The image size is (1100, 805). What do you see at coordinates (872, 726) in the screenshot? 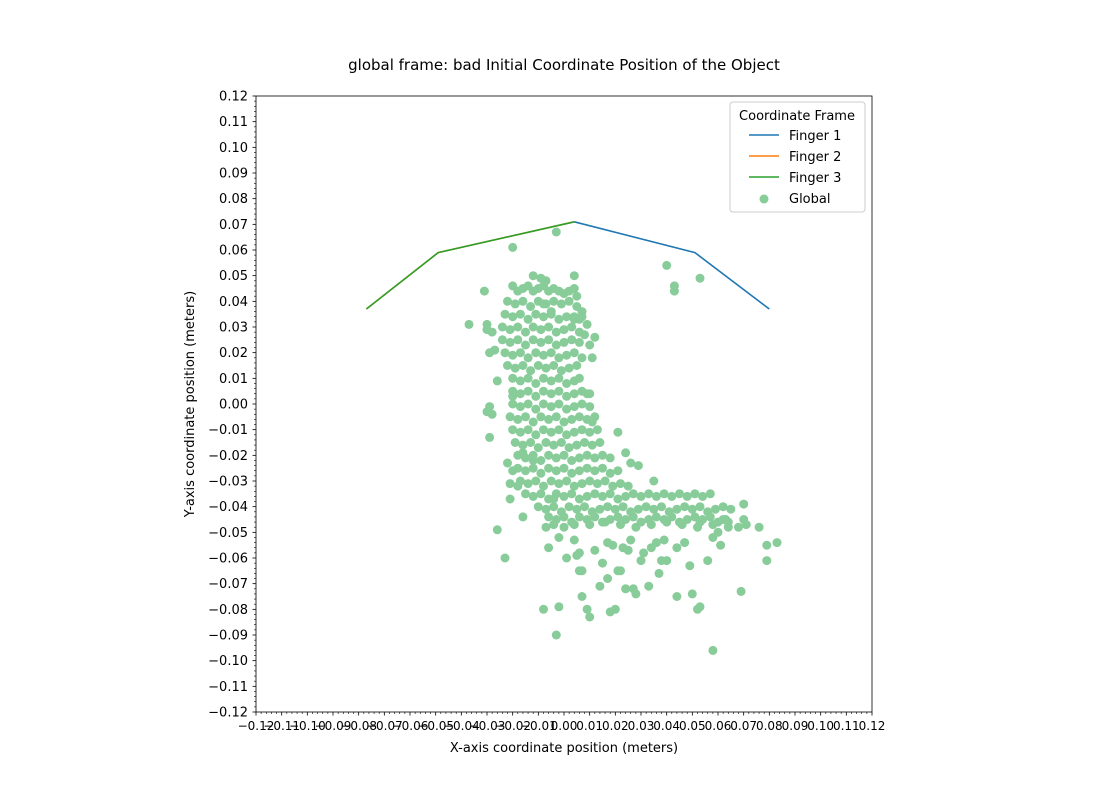
I see `x-tick-label: 0.12` at bounding box center [872, 726].